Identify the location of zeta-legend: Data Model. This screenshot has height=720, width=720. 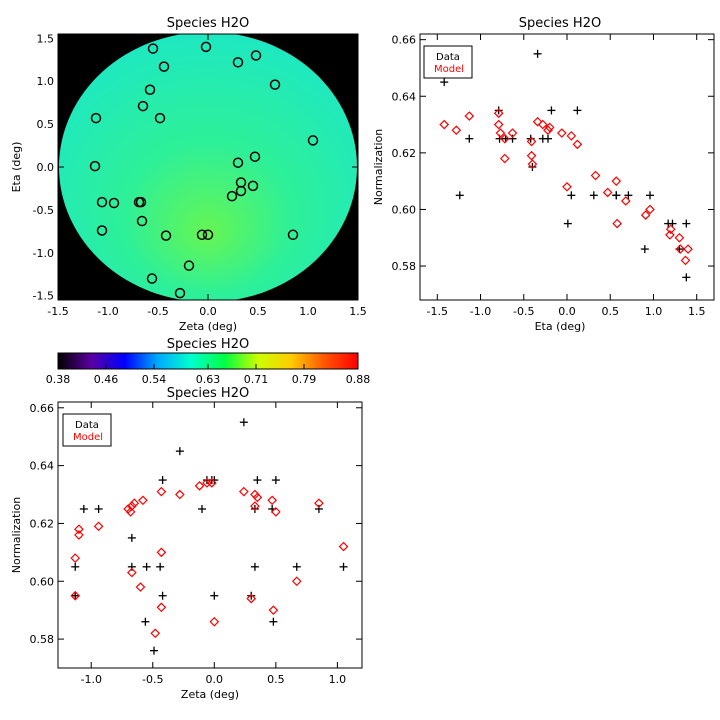
(87, 430).